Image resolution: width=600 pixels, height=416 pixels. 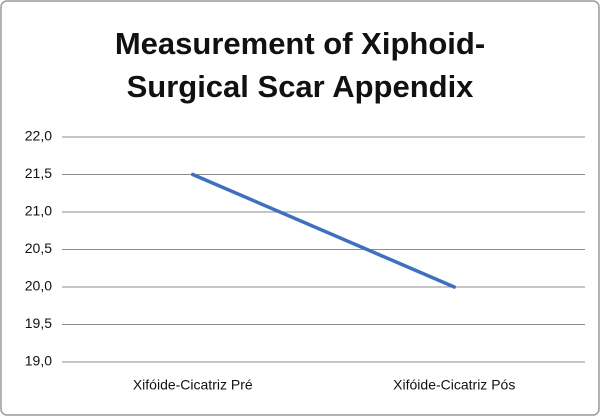 I want to click on y-tick-label: 19,5, so click(x=38, y=323).